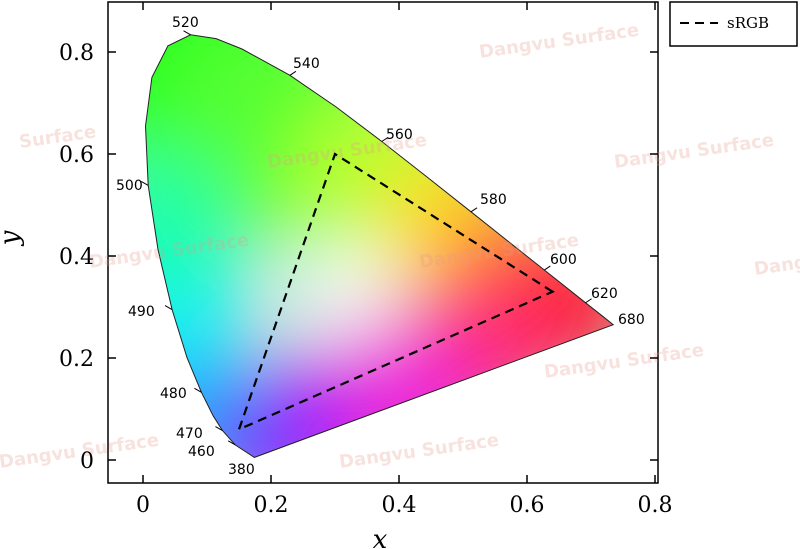 This screenshot has width=800, height=549. I want to click on legend-box, so click(733, 24).